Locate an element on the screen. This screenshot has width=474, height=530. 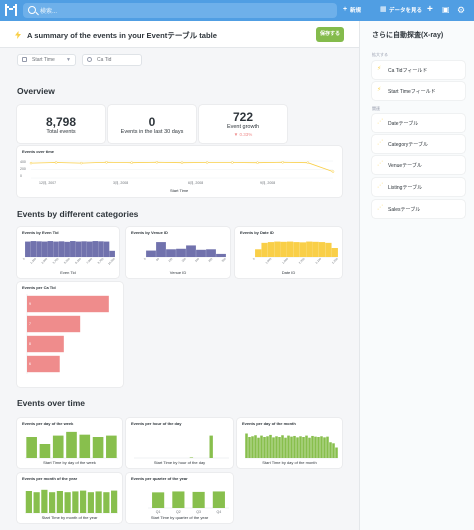
x-tick-label: 1,800 is located at coordinates (269, 261).